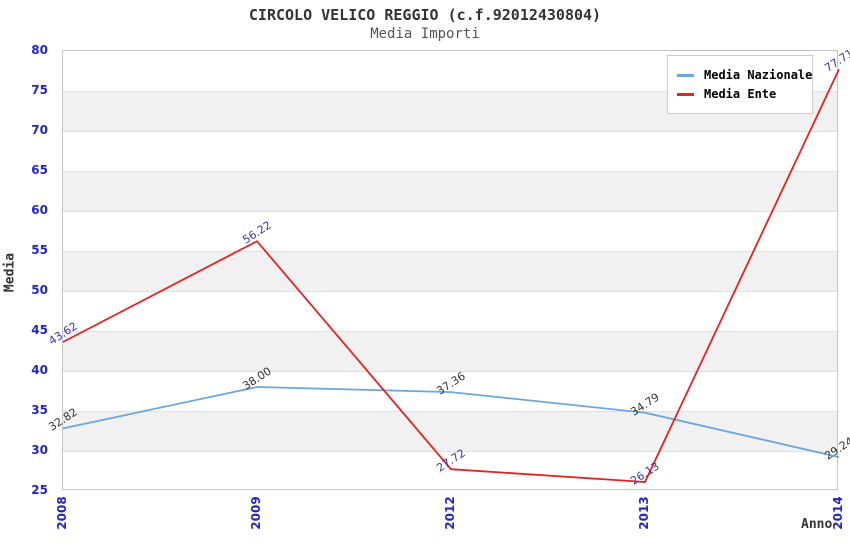  Describe the element at coordinates (425, 34) in the screenshot. I see `chart-subtitle: Media Importi` at that location.